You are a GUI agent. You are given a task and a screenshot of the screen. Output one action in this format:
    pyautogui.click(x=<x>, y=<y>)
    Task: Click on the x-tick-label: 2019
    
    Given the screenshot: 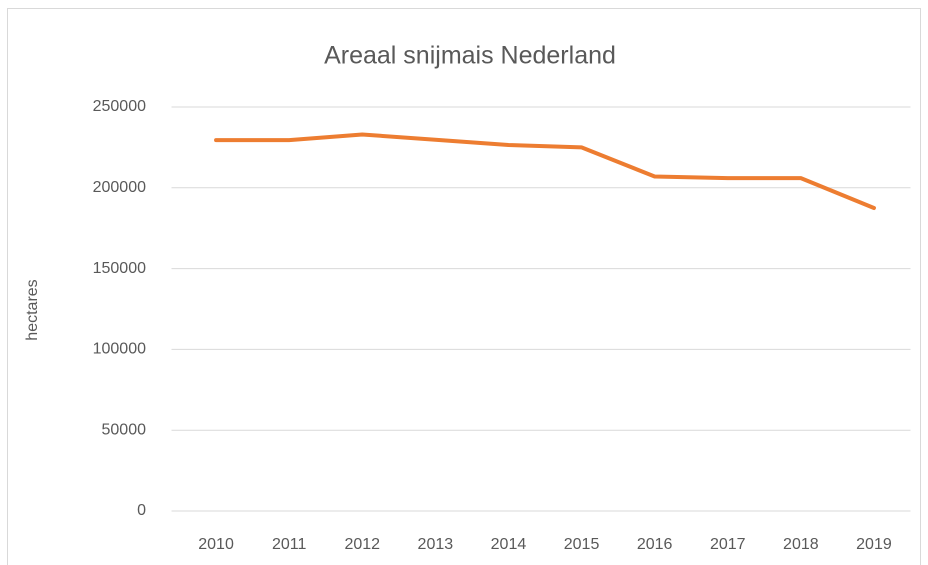 What is the action you would take?
    pyautogui.click(x=874, y=544)
    